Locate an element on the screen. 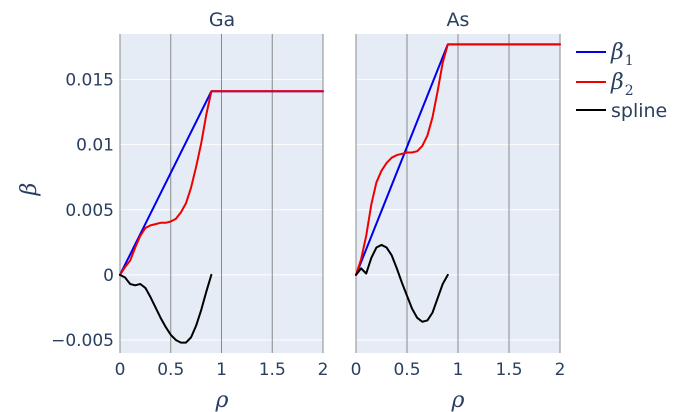  x-tick-label-ga-0: 0 is located at coordinates (120, 370).